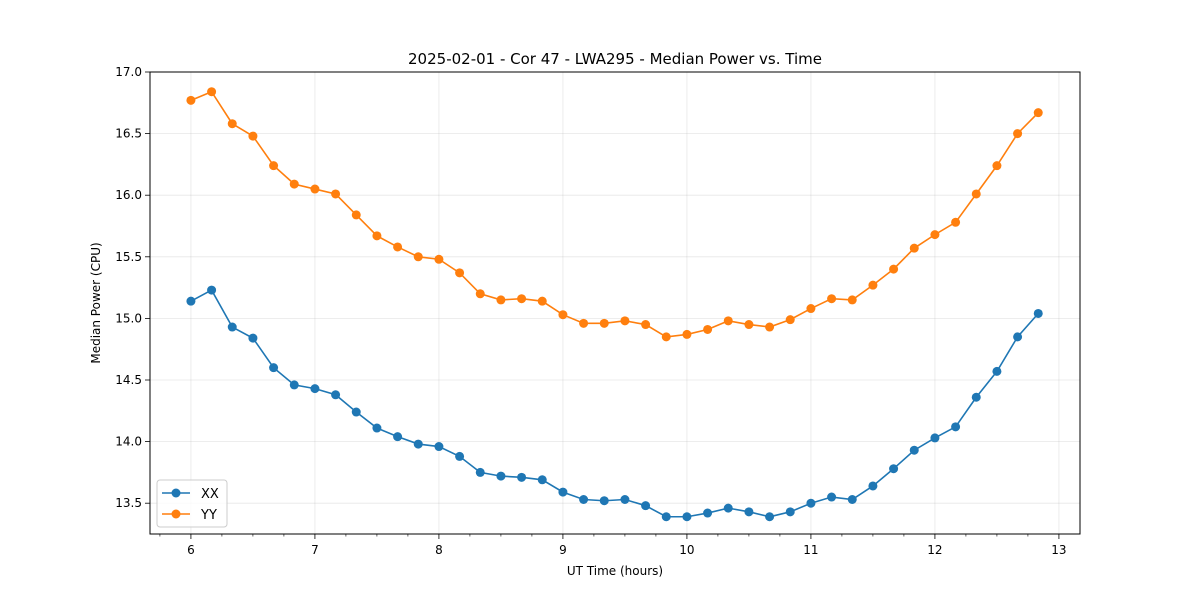  What do you see at coordinates (128, 318) in the screenshot?
I see `y-tick-label: 15.0` at bounding box center [128, 318].